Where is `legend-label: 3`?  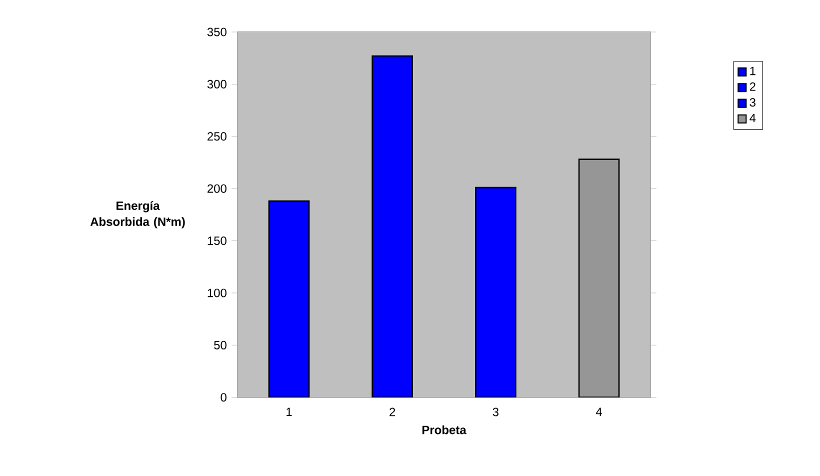
legend-label: 3 is located at coordinates (753, 102).